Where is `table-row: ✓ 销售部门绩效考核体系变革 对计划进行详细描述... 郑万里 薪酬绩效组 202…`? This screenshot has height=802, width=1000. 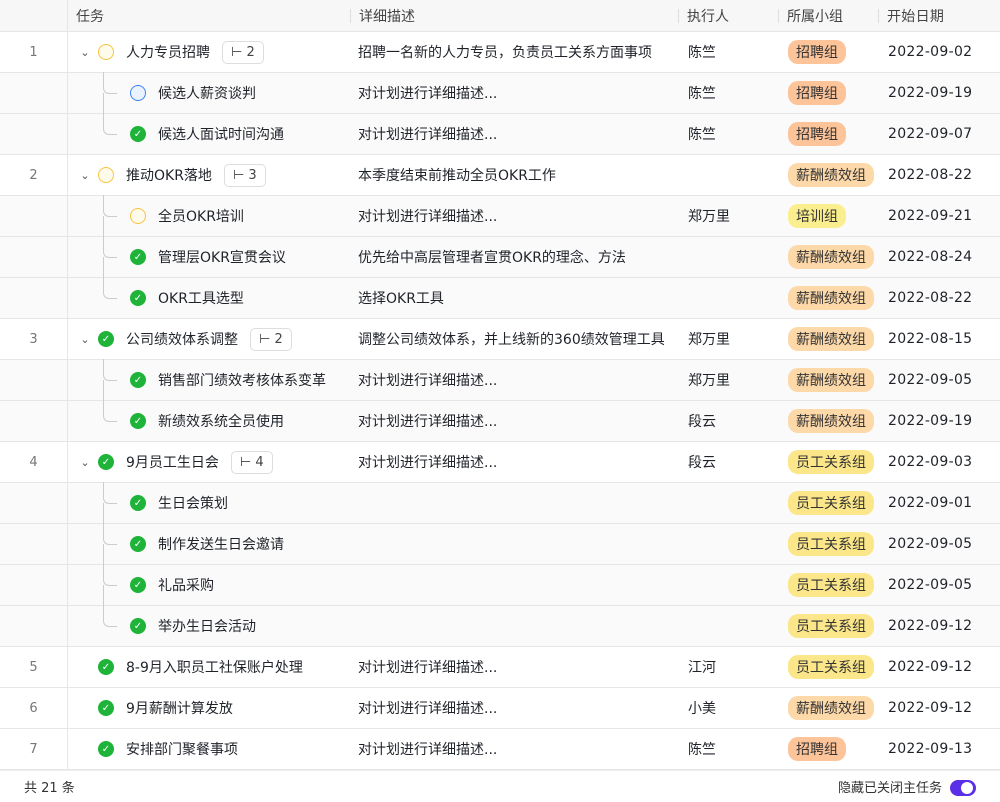
table-row: ✓ 销售部门绩效考核体系变革 对计划进行详细描述... 郑万里 薪酬绩效组 202… is located at coordinates (500, 380).